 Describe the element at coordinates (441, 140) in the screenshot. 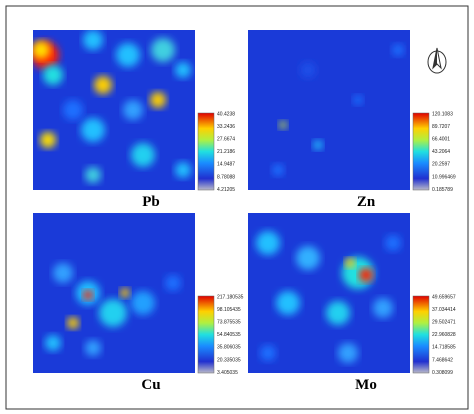

I see `legend-label: 66.4001` at that location.